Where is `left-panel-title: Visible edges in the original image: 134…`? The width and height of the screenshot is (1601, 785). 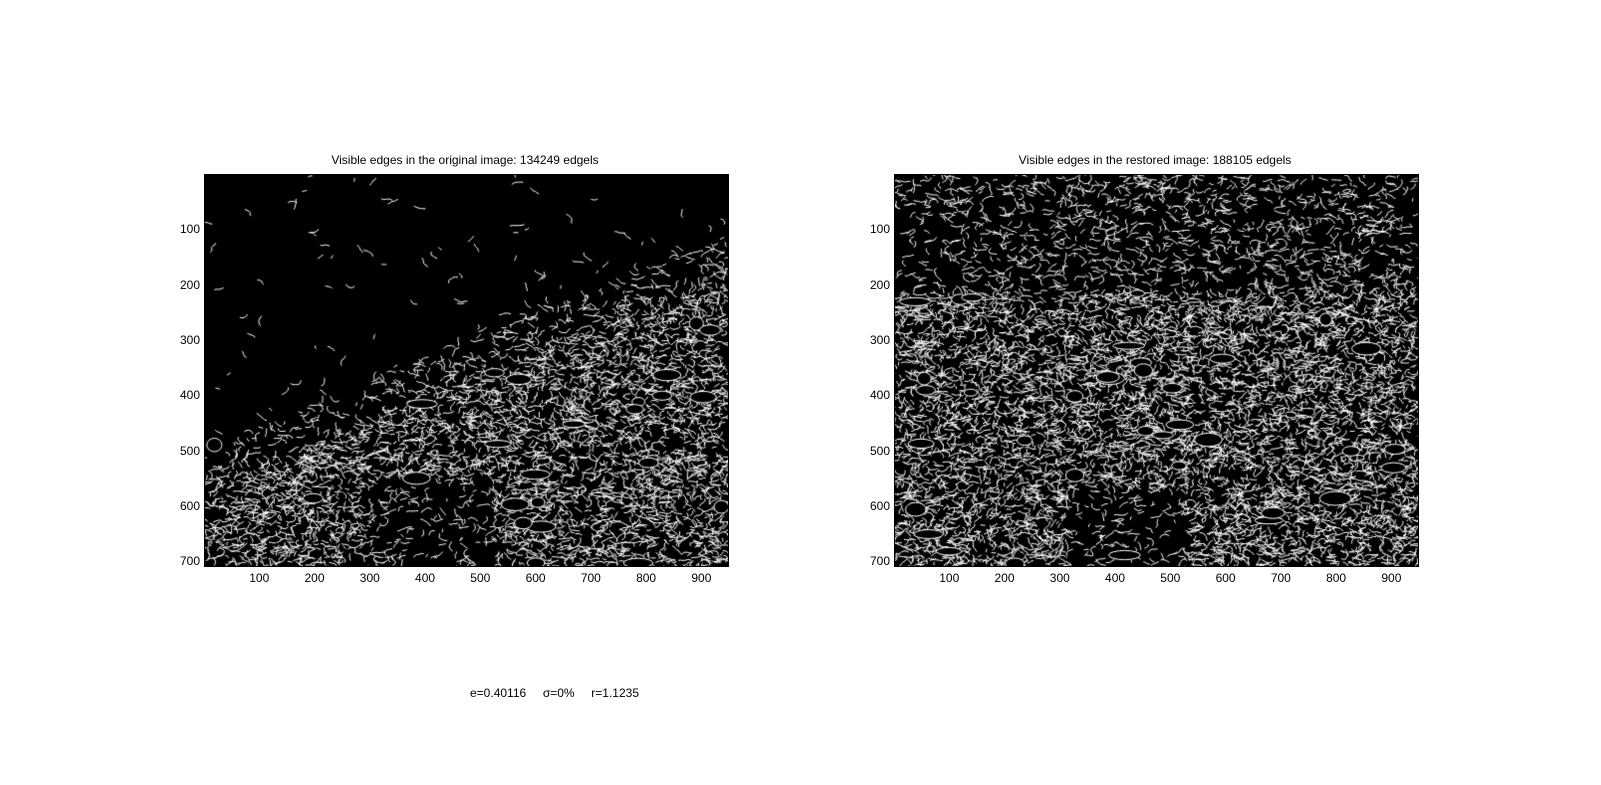
left-panel-title: Visible edges in the original image: 134… is located at coordinates (465, 160).